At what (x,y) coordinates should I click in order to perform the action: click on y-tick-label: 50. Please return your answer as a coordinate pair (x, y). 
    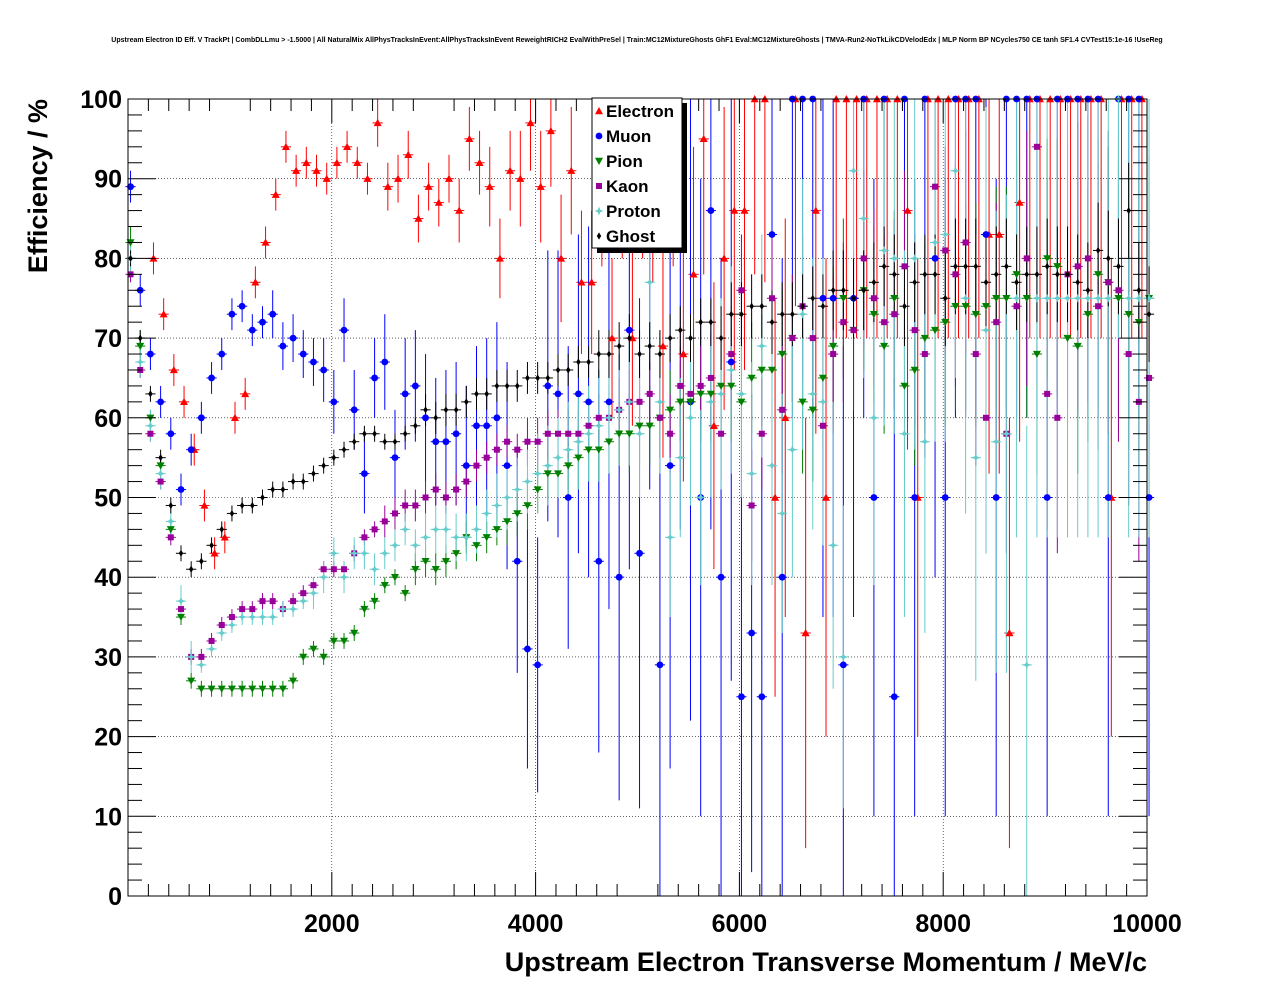
    Looking at the image, I should click on (108, 499).